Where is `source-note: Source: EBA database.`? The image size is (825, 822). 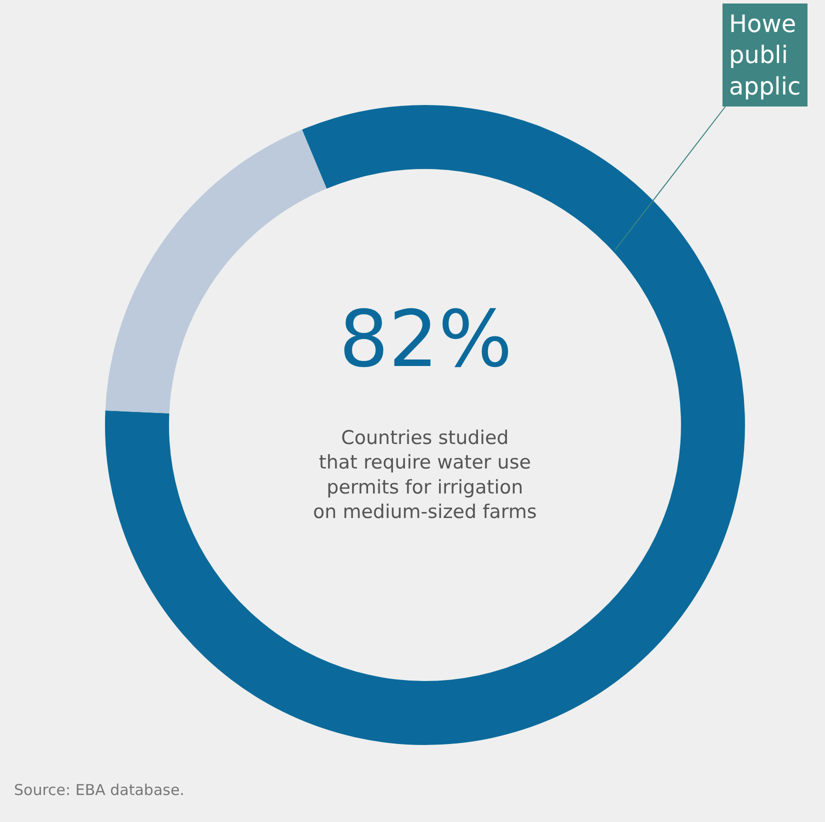 source-note: Source: EBA database. is located at coordinates (99, 790).